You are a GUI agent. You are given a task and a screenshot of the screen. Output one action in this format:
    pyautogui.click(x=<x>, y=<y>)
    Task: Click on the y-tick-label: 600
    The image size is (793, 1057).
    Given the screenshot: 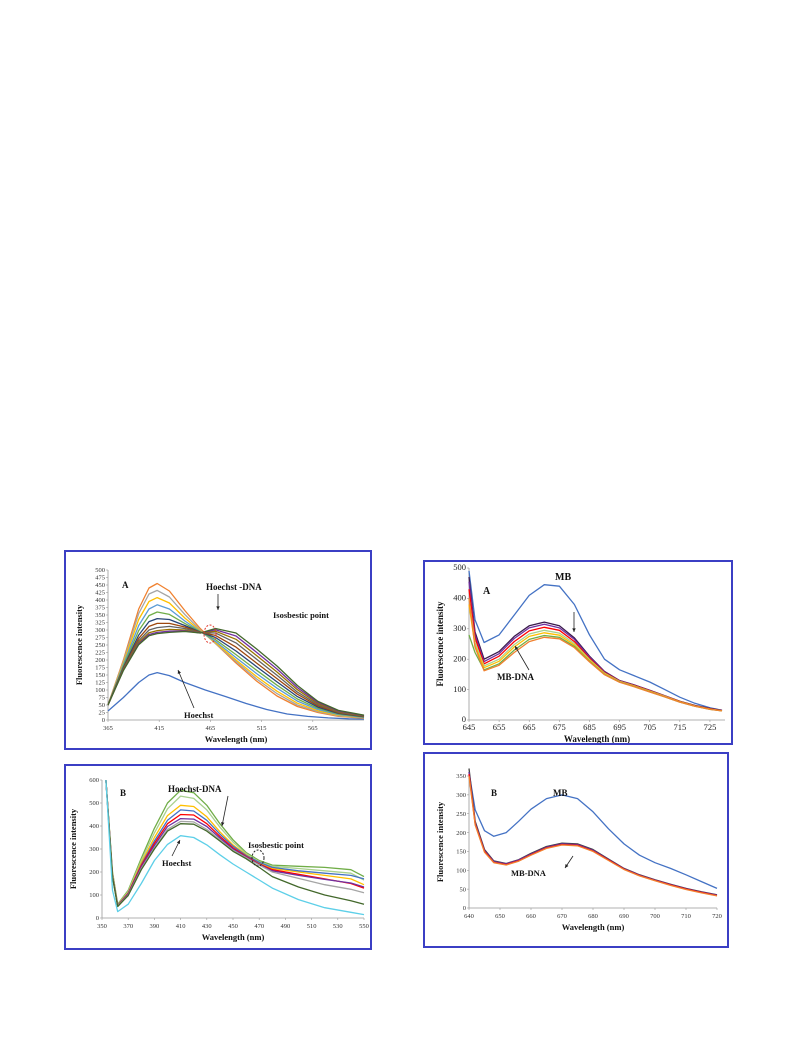 What is the action you would take?
    pyautogui.click(x=94, y=780)
    